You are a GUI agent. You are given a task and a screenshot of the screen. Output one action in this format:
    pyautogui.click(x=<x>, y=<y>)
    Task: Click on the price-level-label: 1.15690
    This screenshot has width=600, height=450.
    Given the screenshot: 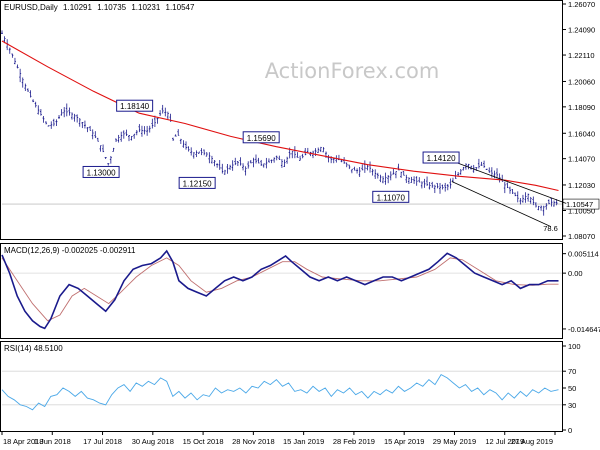 What is the action you would take?
    pyautogui.click(x=261, y=137)
    